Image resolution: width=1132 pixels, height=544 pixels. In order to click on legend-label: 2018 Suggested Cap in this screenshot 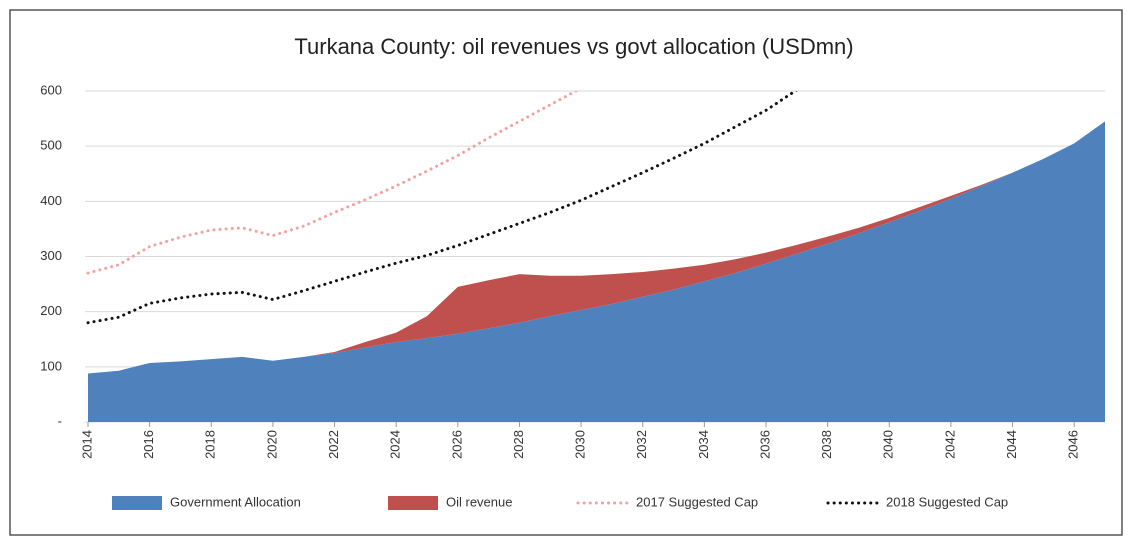, I will do `click(947, 501)`.